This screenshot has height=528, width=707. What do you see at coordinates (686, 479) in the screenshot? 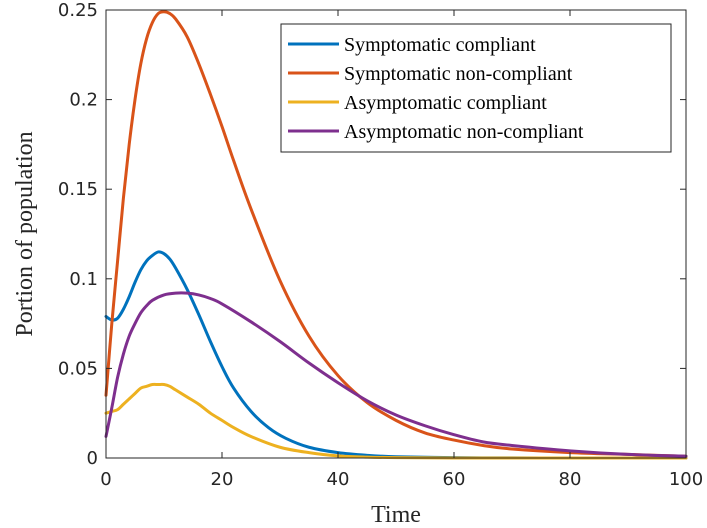
I see `x-tick-label: 100` at bounding box center [686, 479].